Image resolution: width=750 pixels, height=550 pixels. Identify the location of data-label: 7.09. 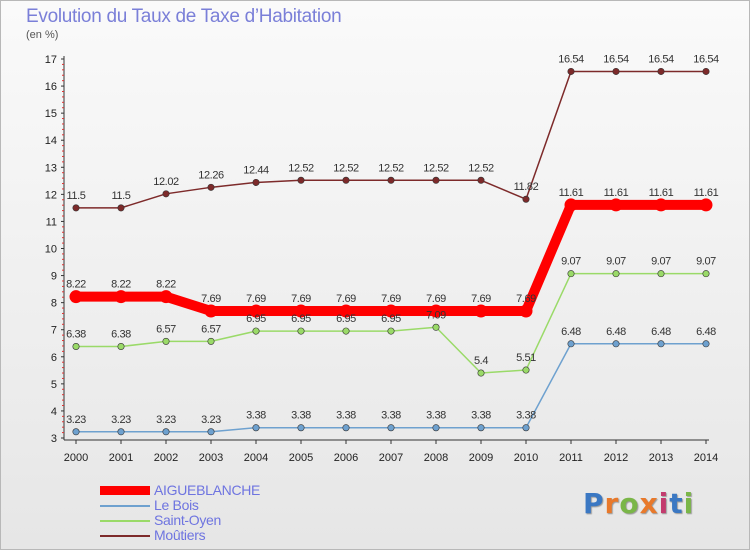
(436, 315).